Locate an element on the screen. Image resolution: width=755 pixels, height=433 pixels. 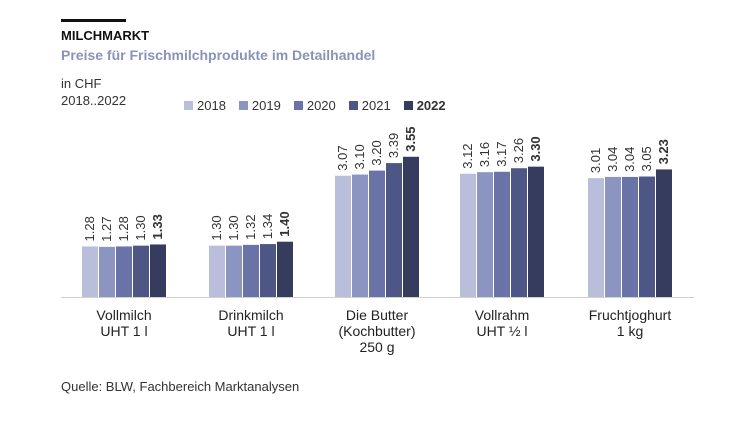
data-label-2018-0: 1.28 is located at coordinates (89, 228).